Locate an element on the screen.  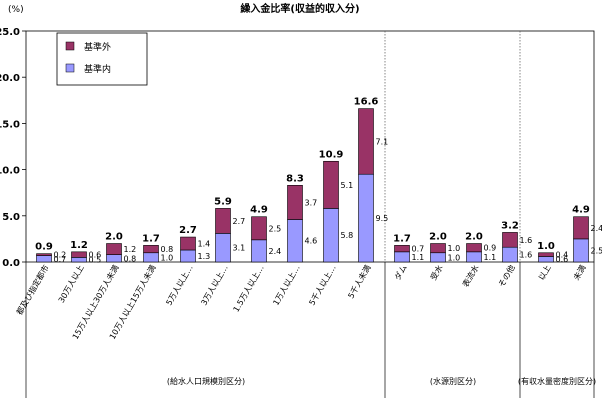
value-label-kijungai: 7.1 is located at coordinates (382, 141).